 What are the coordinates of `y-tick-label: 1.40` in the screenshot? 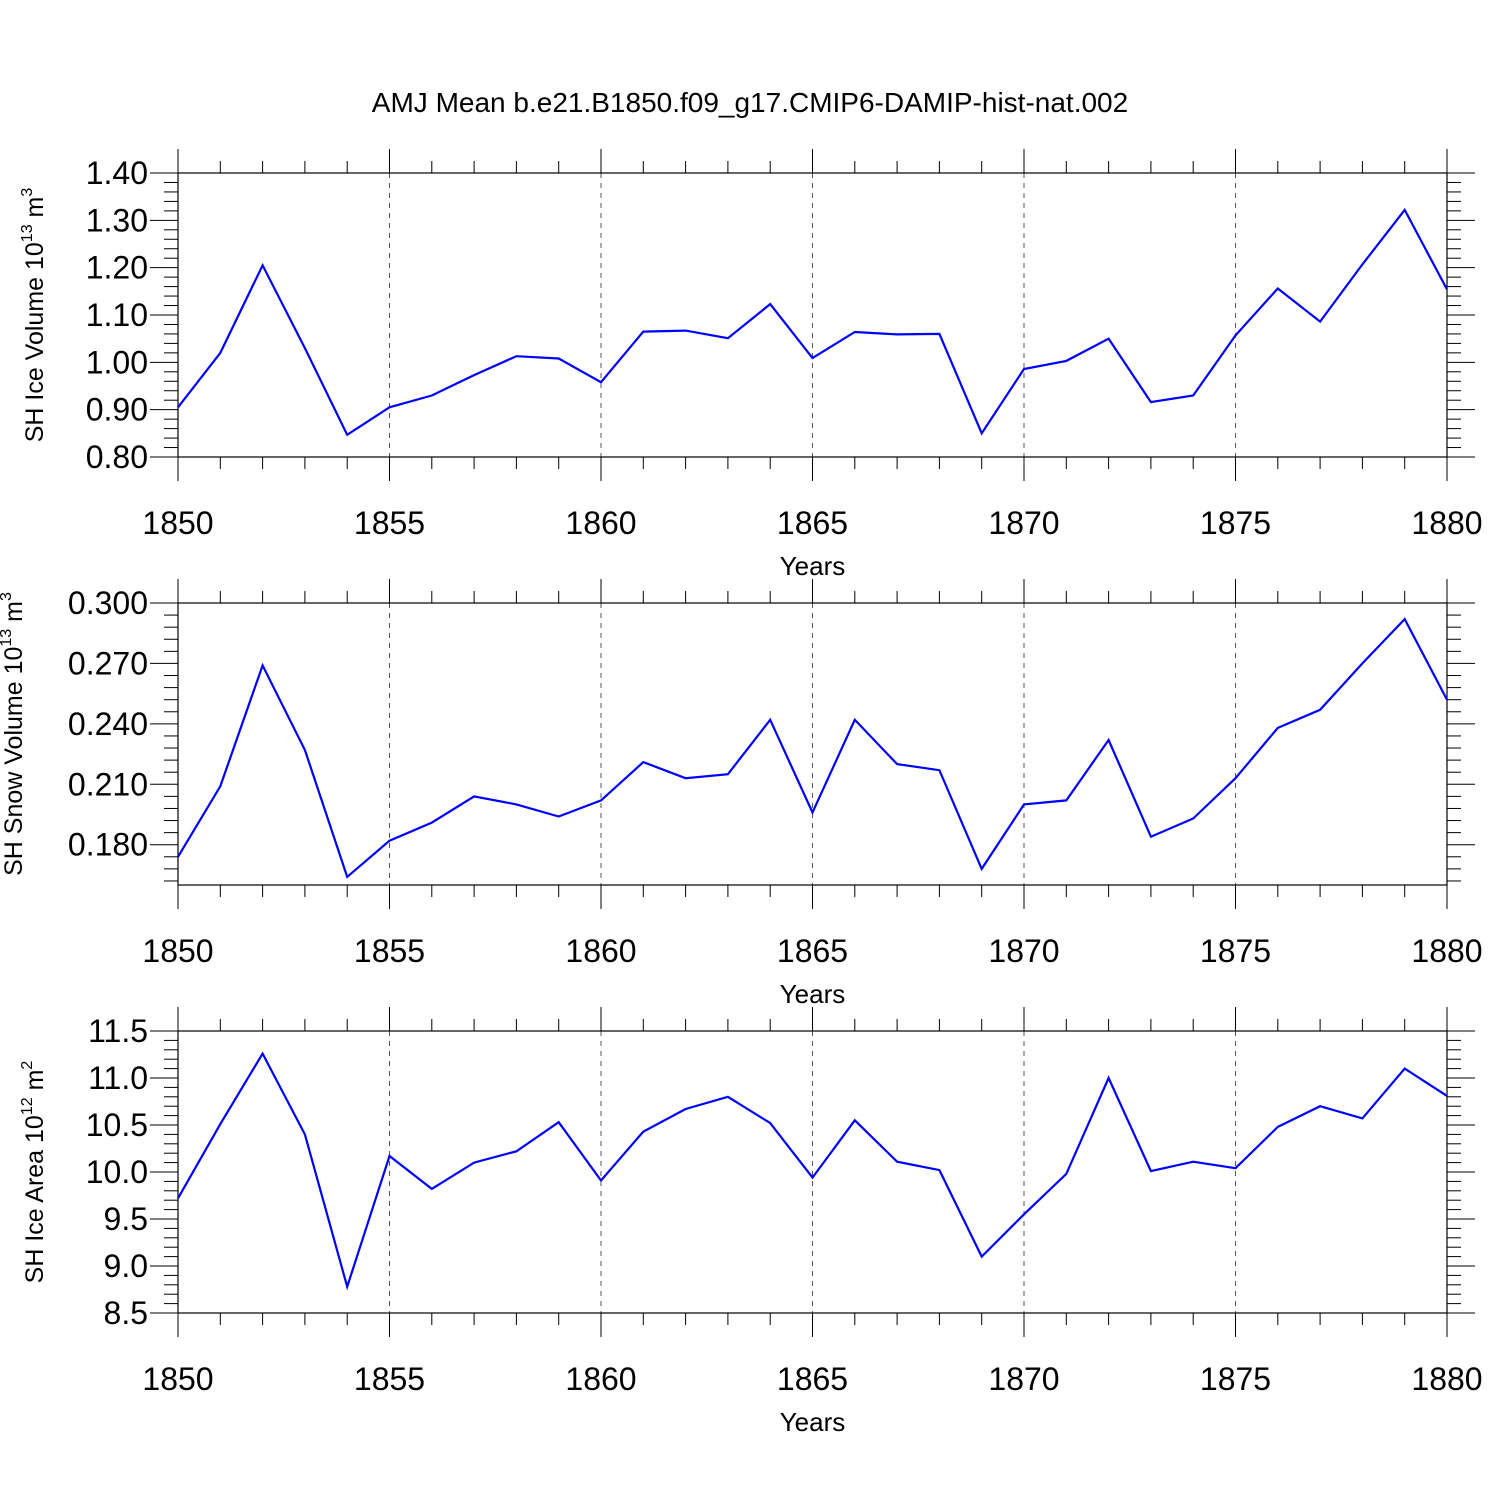 It's located at (117, 173).